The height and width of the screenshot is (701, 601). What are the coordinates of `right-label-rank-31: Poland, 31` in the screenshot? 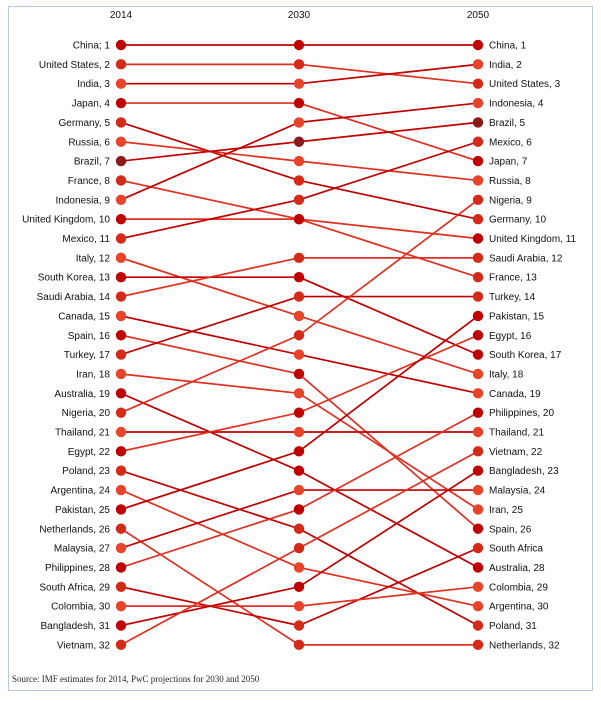 It's located at (513, 626).